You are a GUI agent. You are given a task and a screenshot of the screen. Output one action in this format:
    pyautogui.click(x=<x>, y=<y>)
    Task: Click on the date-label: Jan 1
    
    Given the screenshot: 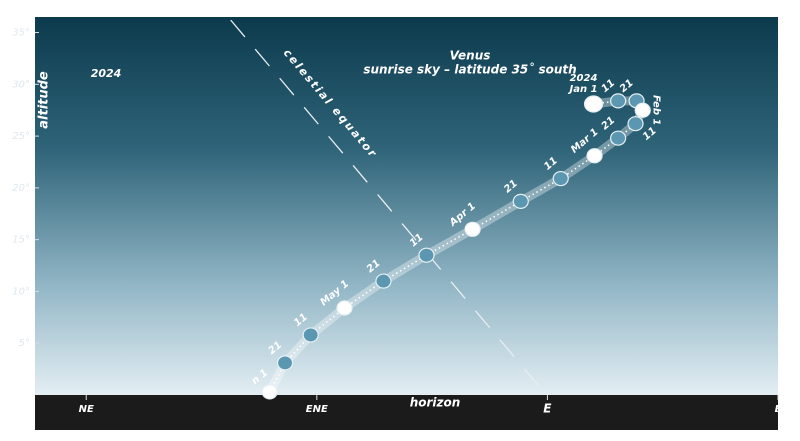 What is the action you would take?
    pyautogui.click(x=583, y=89)
    